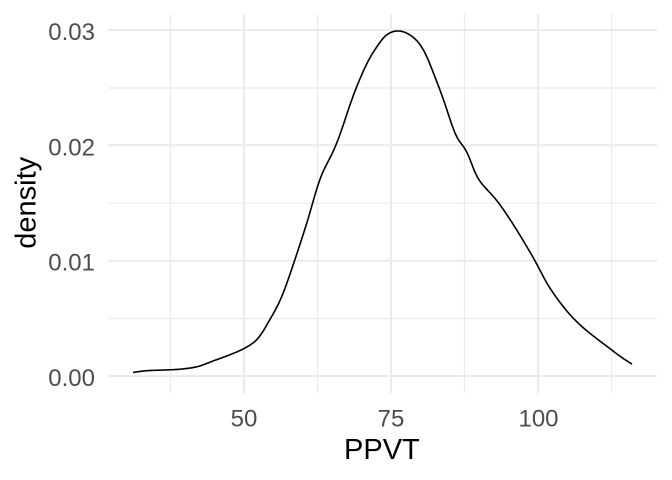 The image size is (672, 480). Describe the element at coordinates (538, 419) in the screenshot. I see `svg-text: 100` at that location.